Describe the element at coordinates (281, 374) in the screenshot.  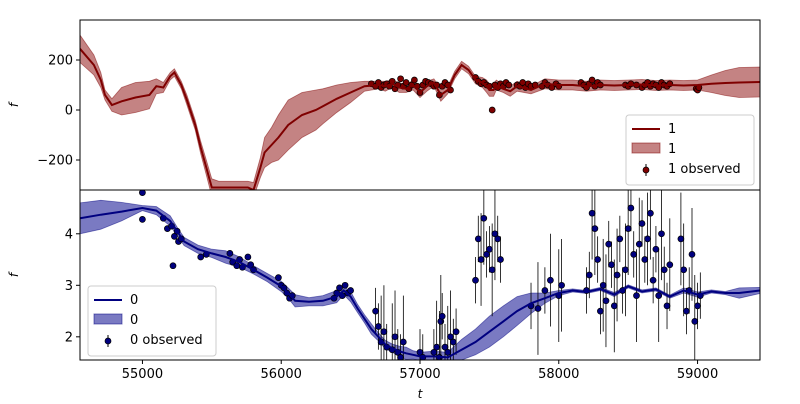
I see `x-tick-label: 56000` at that location.